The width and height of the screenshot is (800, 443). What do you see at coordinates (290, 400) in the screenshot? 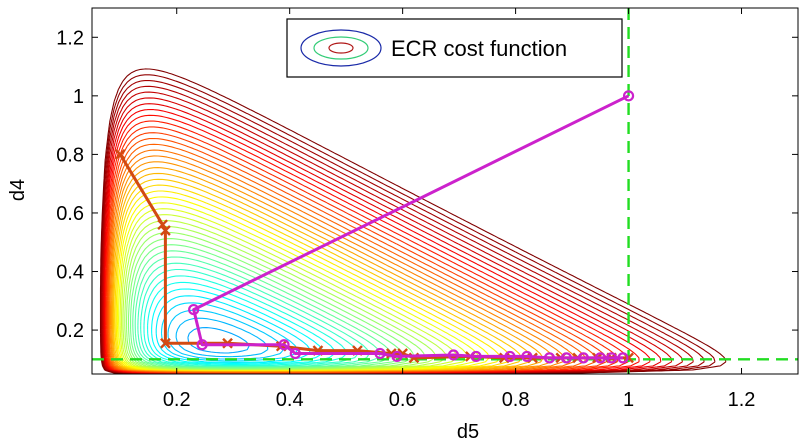
I see `x-tick-label-2: 0.4` at bounding box center [290, 400].